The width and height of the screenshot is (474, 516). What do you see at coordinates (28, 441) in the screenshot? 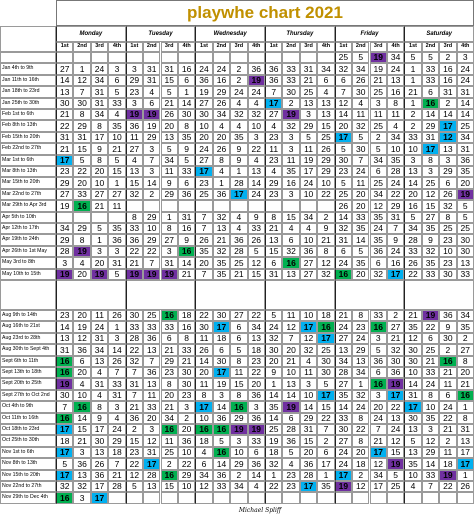
I see `week-label: Oct 25th to 30th` at bounding box center [28, 441].